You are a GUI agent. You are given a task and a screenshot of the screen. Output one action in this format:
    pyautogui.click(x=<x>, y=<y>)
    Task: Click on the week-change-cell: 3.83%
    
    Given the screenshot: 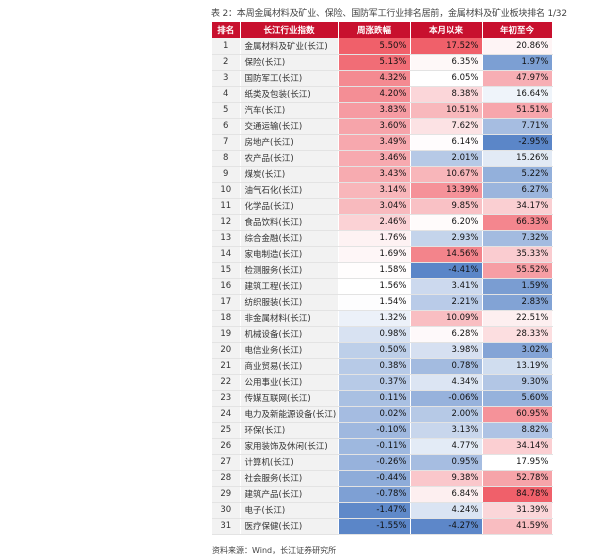 What is the action you would take?
    pyautogui.click(x=374, y=110)
    